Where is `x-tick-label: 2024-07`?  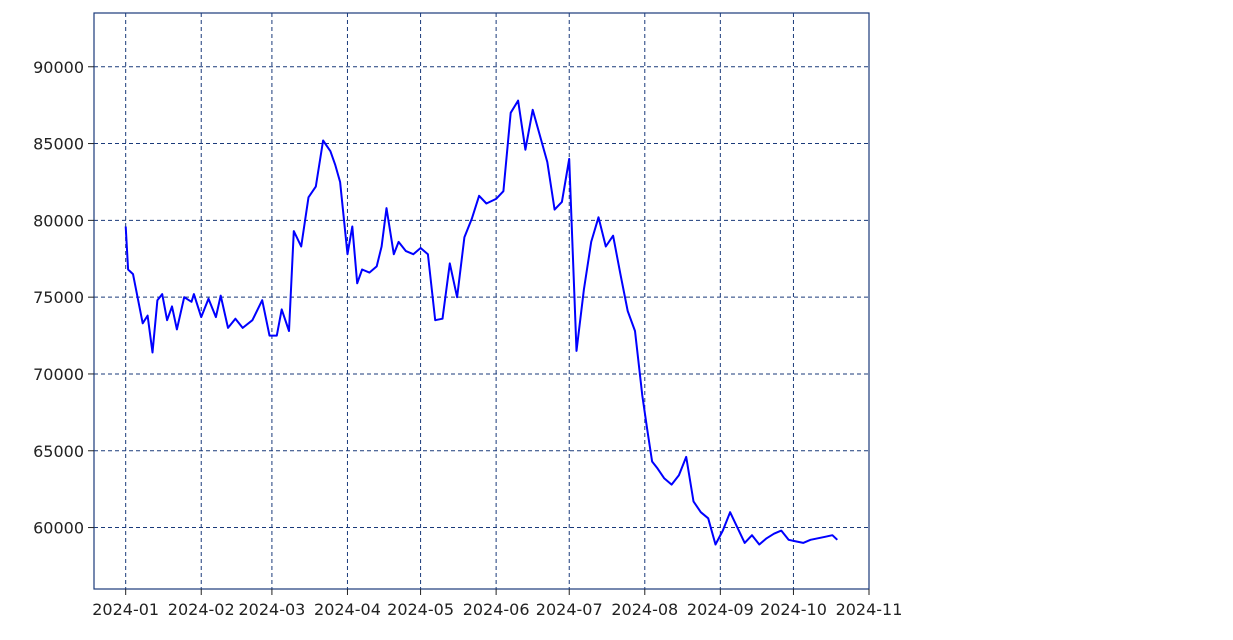
x-tick-label: 2024-07 is located at coordinates (569, 609).